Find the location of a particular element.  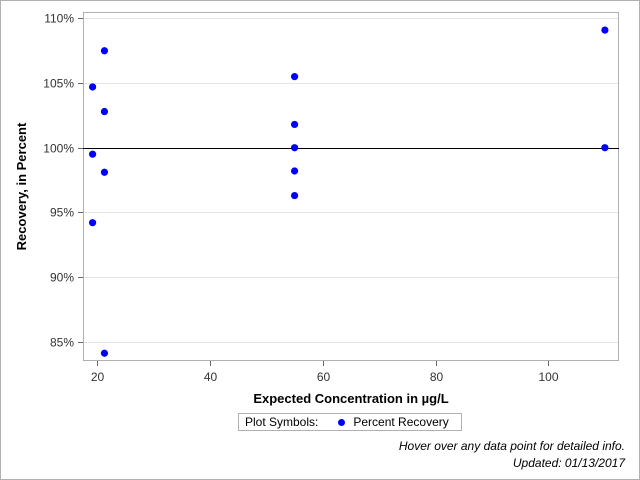

y-tick-label: 105% is located at coordinates (58, 84).